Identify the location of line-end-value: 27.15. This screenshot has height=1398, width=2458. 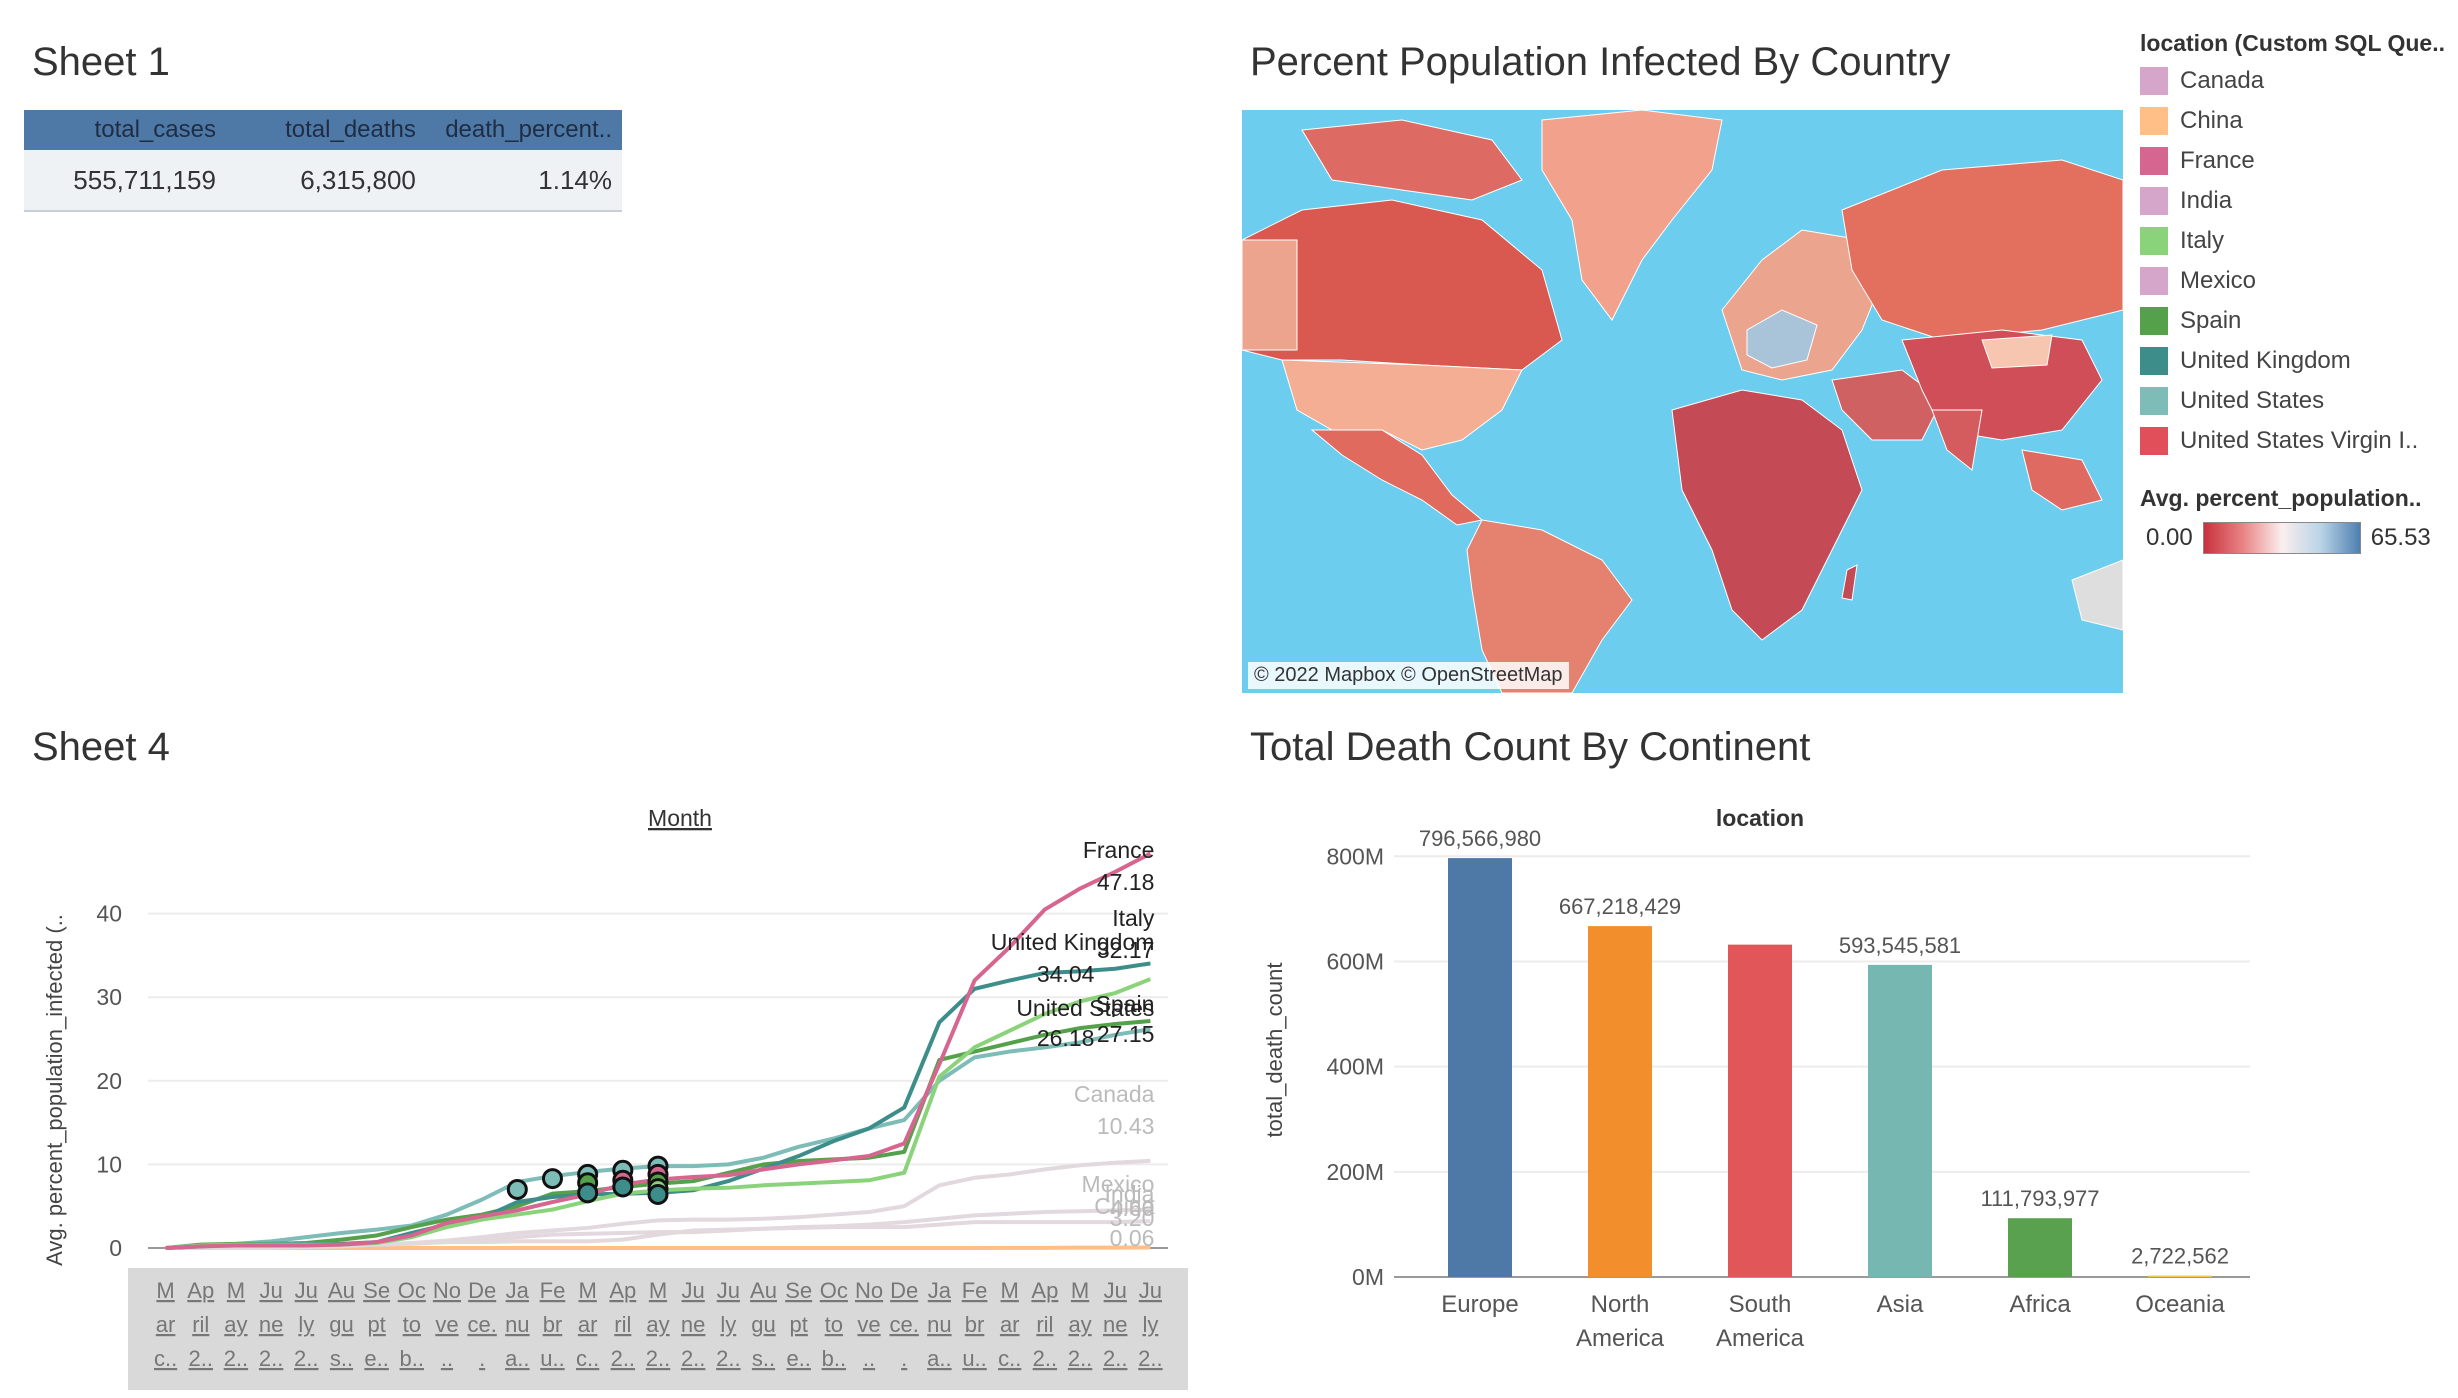
(1126, 1034).